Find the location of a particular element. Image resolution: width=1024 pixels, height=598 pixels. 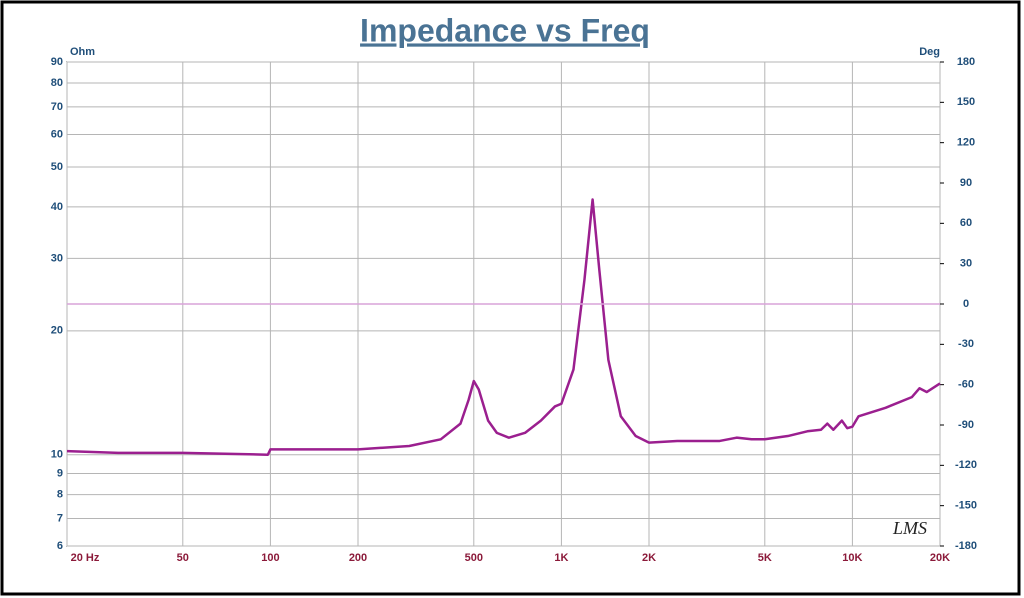

x-tick-label: 500 is located at coordinates (474, 558).